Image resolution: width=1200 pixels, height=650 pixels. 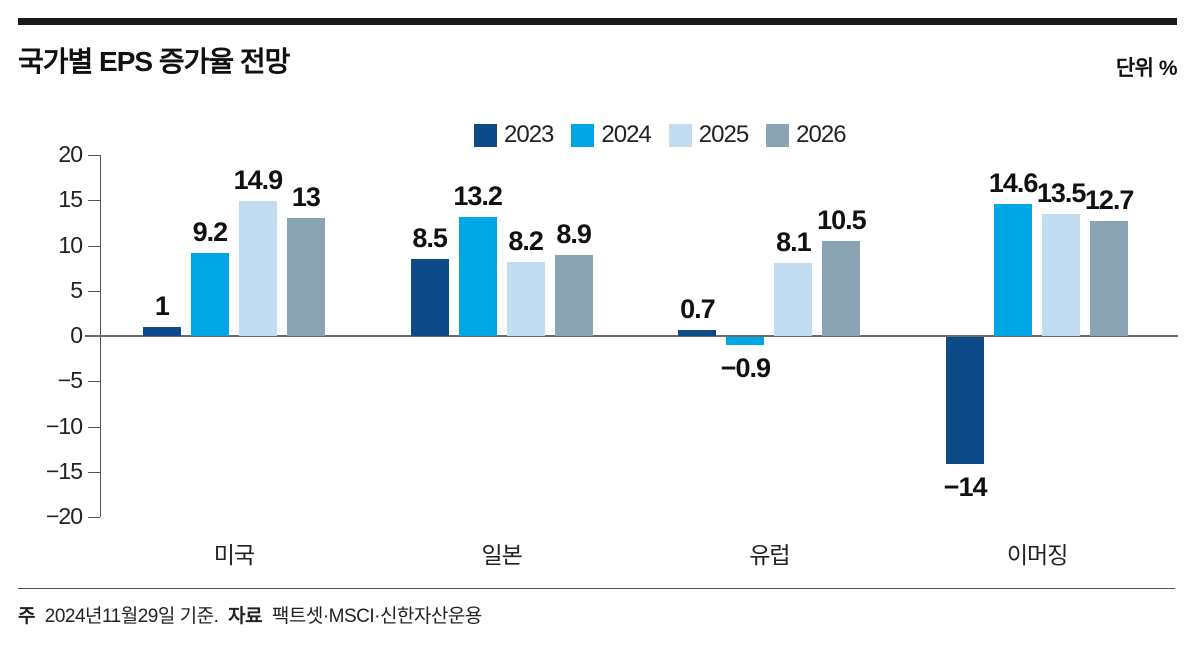 What do you see at coordinates (258, 180) in the screenshot?
I see `bar-value-label: 14.9` at bounding box center [258, 180].